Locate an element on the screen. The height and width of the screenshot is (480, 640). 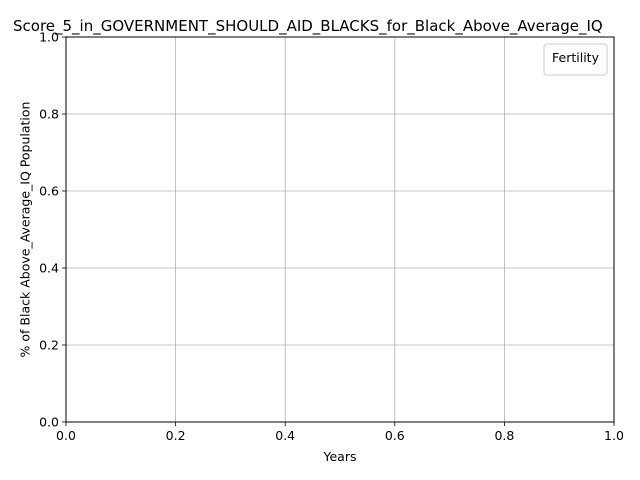
legend-box is located at coordinates (575, 59).